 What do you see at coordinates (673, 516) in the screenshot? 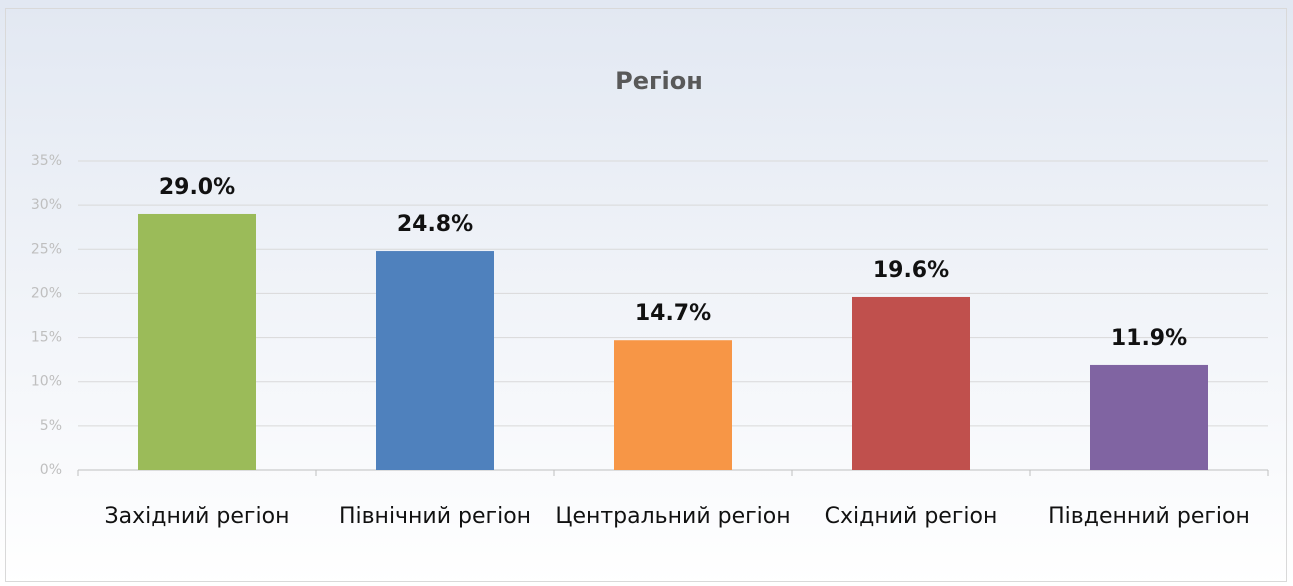
I see `x-tick-label: Центральний регіон` at bounding box center [673, 516].